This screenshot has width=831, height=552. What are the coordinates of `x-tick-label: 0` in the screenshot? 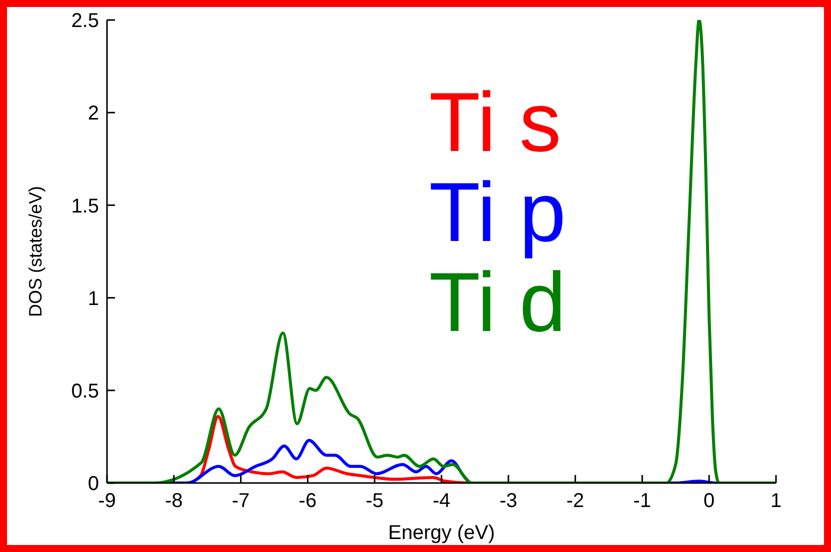 It's located at (709, 501).